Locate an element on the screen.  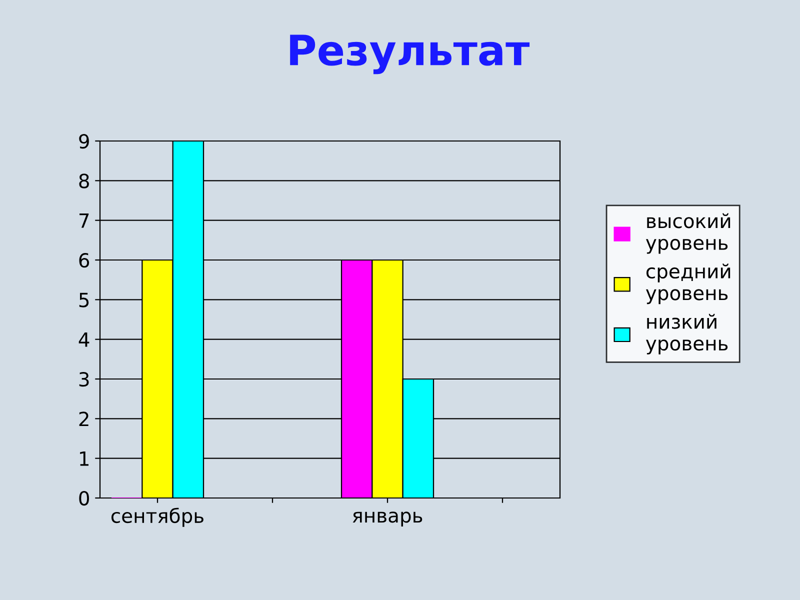
y-tick-label: 4 is located at coordinates (84, 339).